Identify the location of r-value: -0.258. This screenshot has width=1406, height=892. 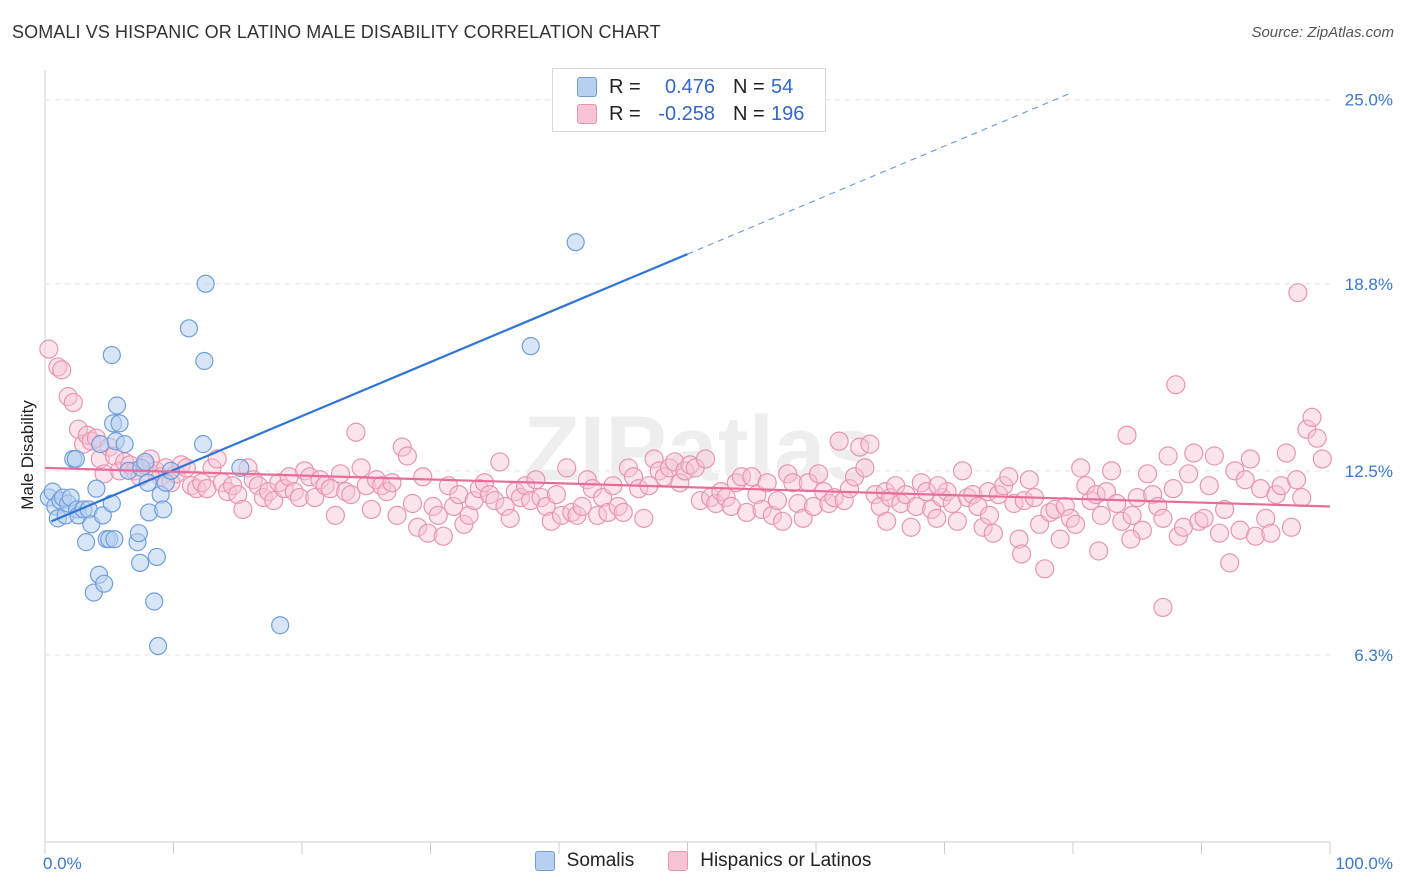
(686, 113).